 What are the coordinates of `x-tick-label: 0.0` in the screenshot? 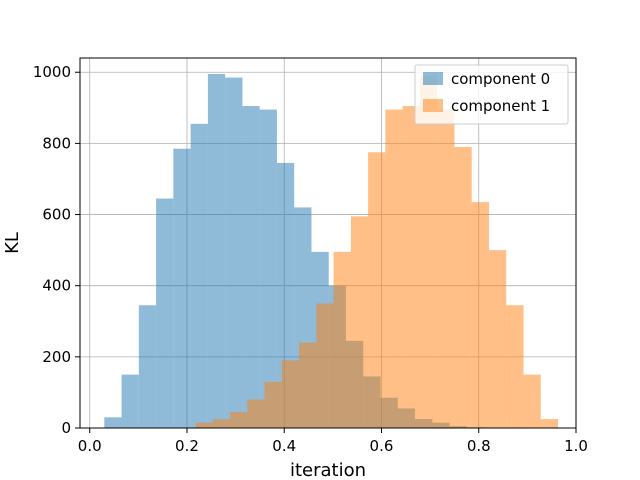 It's located at (90, 446).